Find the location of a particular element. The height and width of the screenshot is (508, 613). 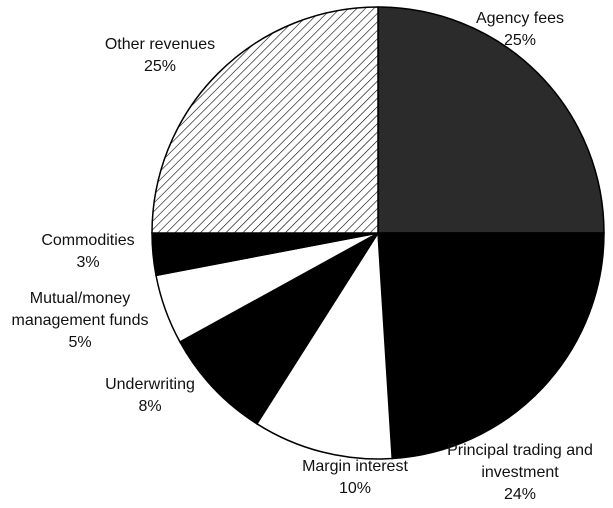

value-label: 10% is located at coordinates (355, 488).